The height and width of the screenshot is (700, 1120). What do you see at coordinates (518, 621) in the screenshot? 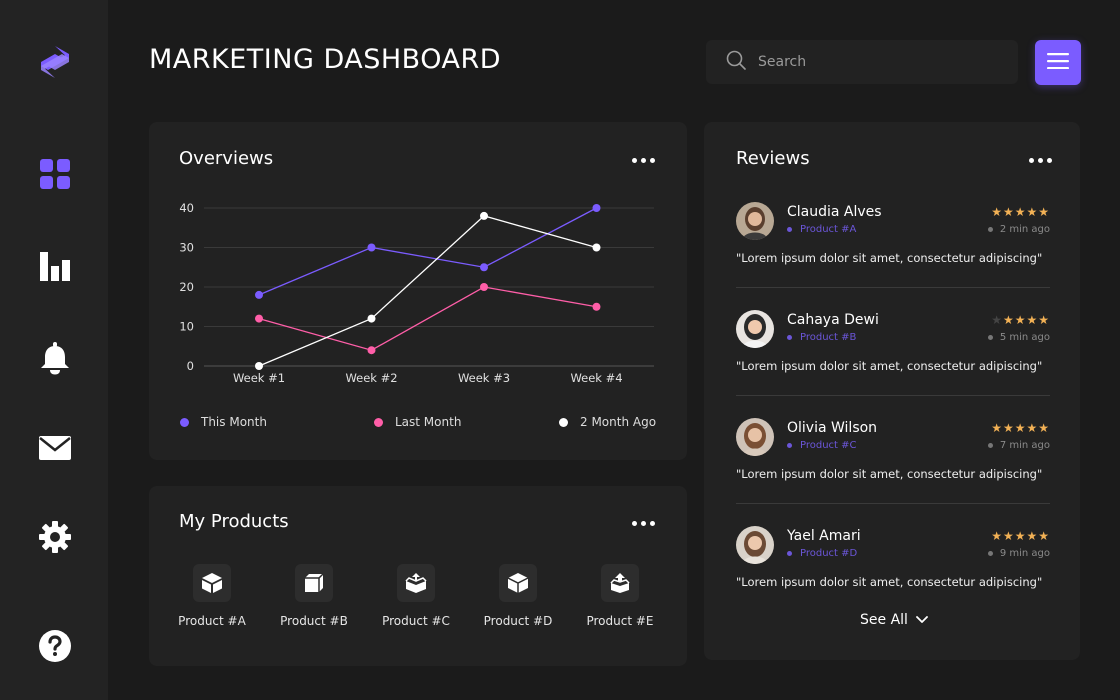
I see `product-label: Product #D` at bounding box center [518, 621].